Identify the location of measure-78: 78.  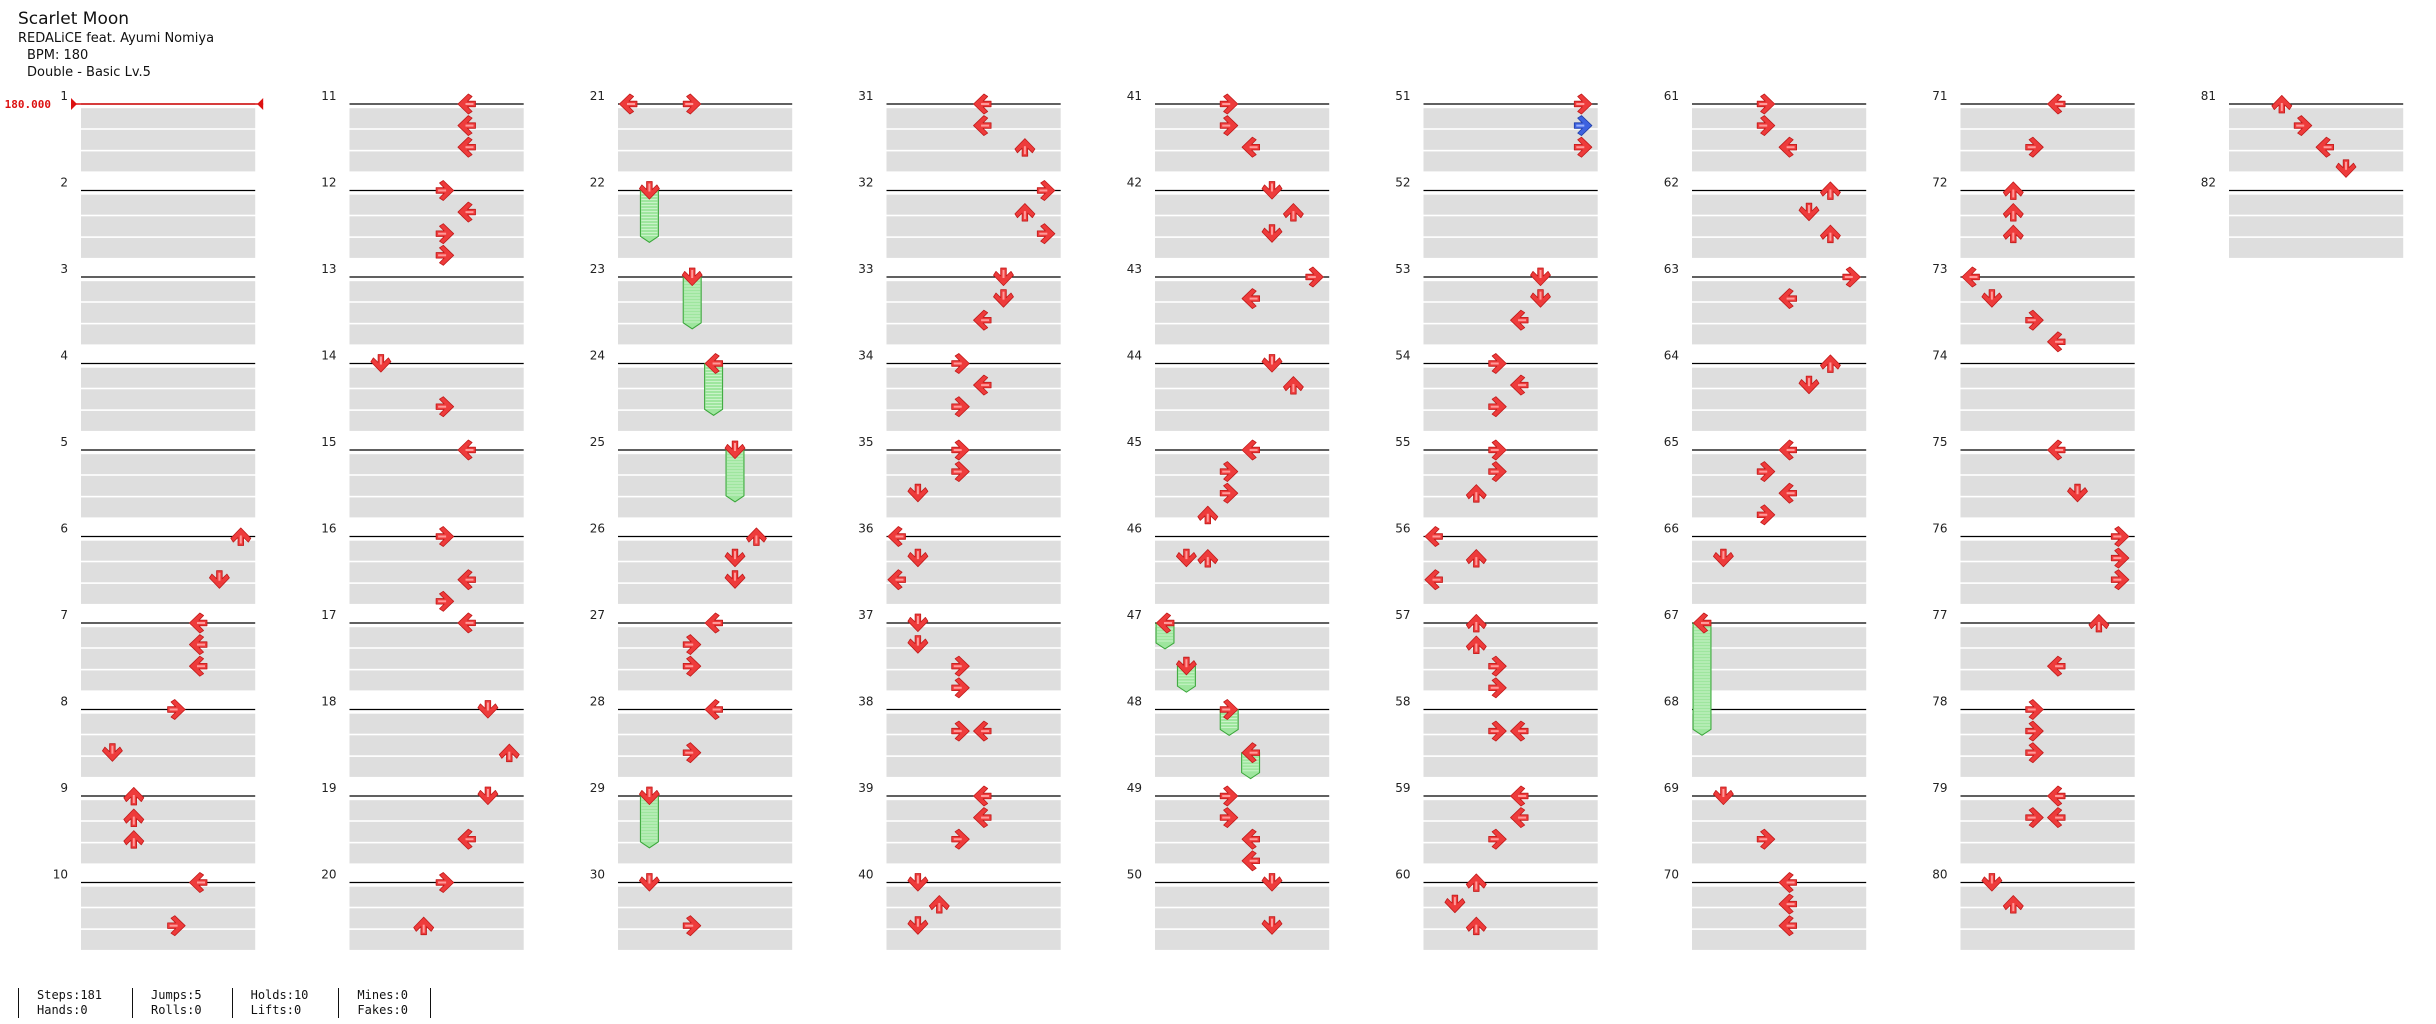
(2033, 736).